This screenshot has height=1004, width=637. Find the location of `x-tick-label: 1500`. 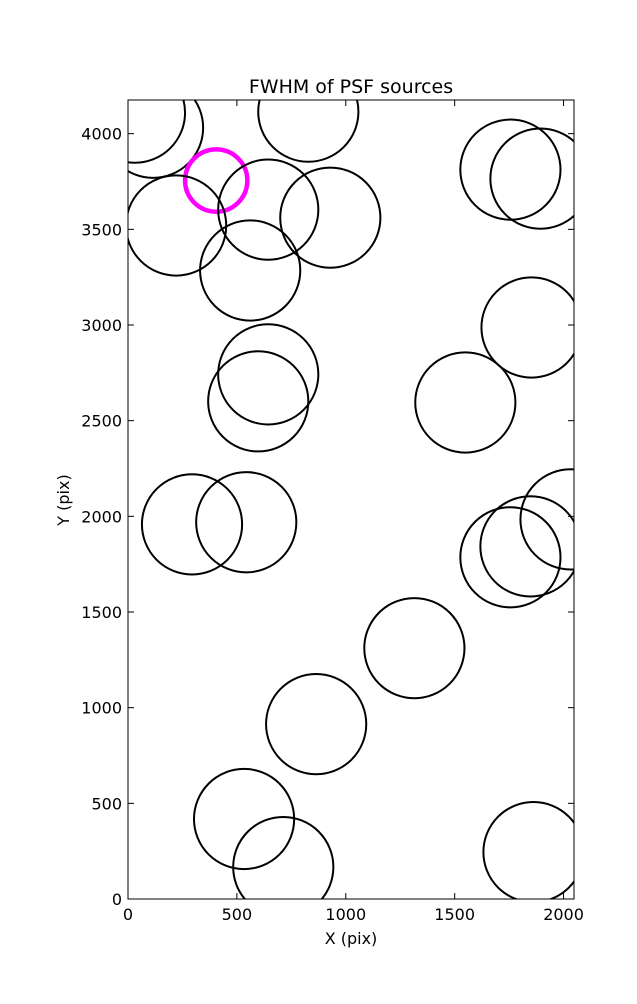

x-tick-label: 1500 is located at coordinates (454, 914).